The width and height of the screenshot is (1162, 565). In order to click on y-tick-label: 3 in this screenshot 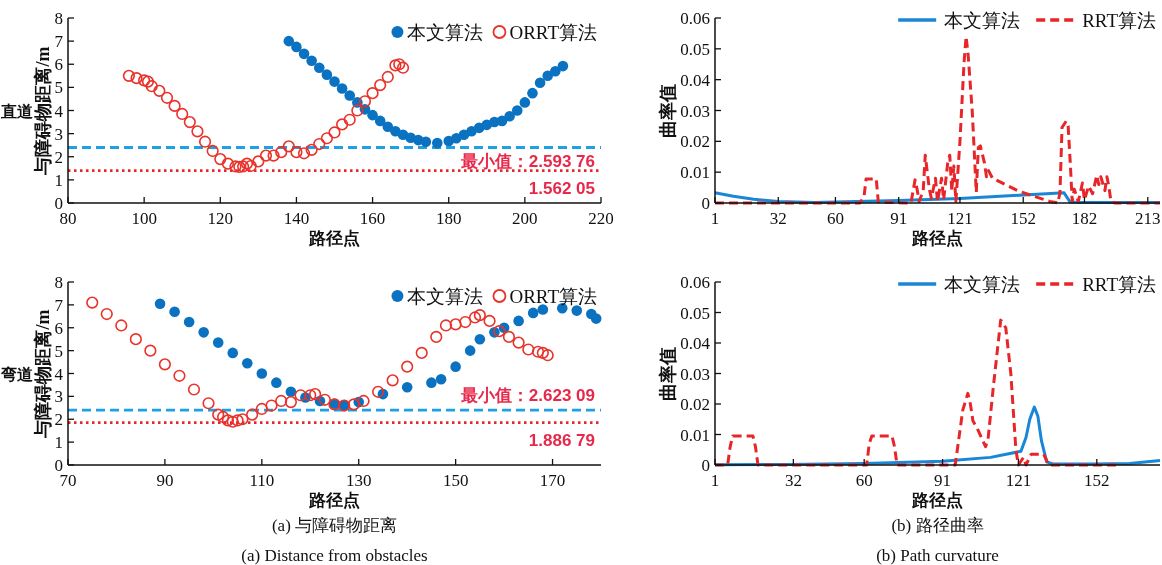, I will do `click(58, 134)`.